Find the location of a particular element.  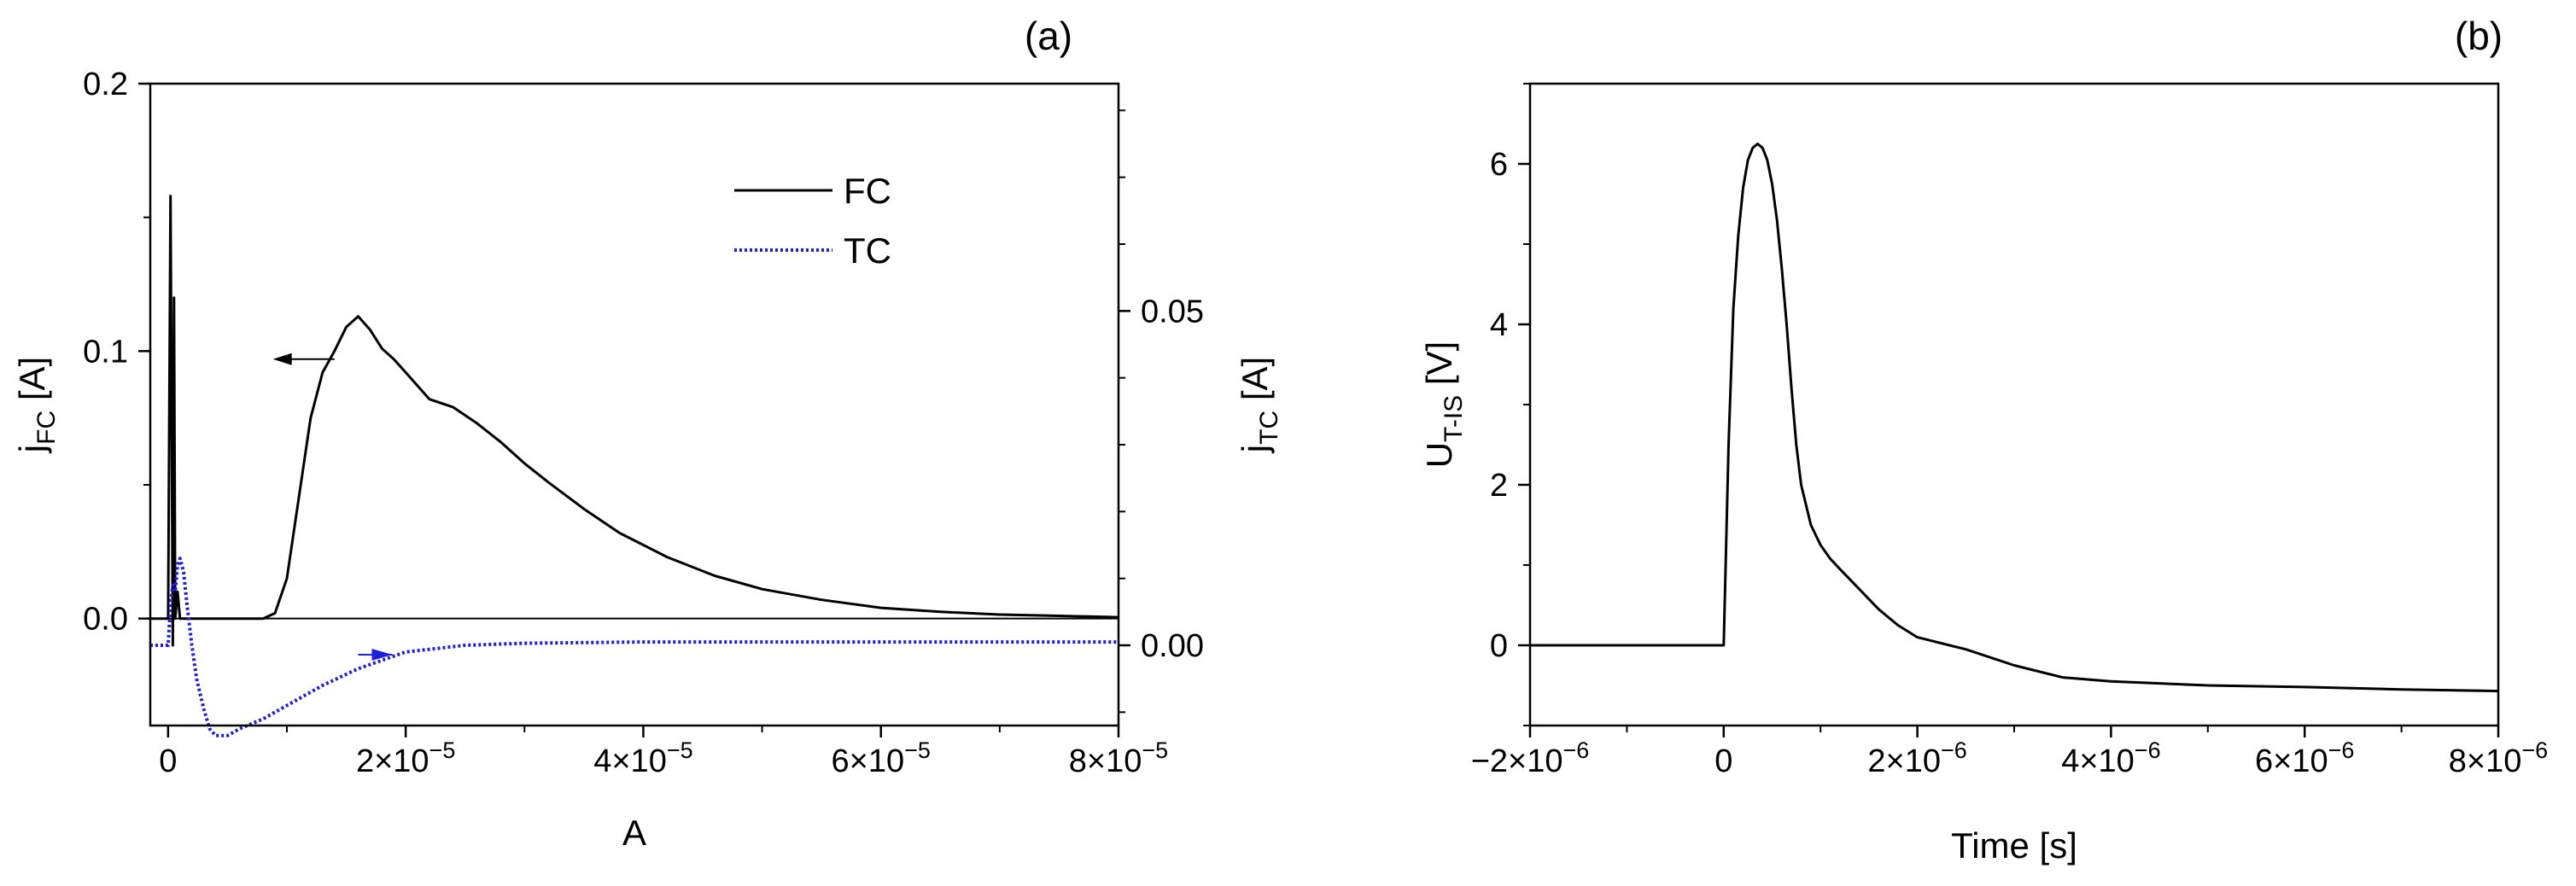

y-tick-label: 4 is located at coordinates (1499, 325).